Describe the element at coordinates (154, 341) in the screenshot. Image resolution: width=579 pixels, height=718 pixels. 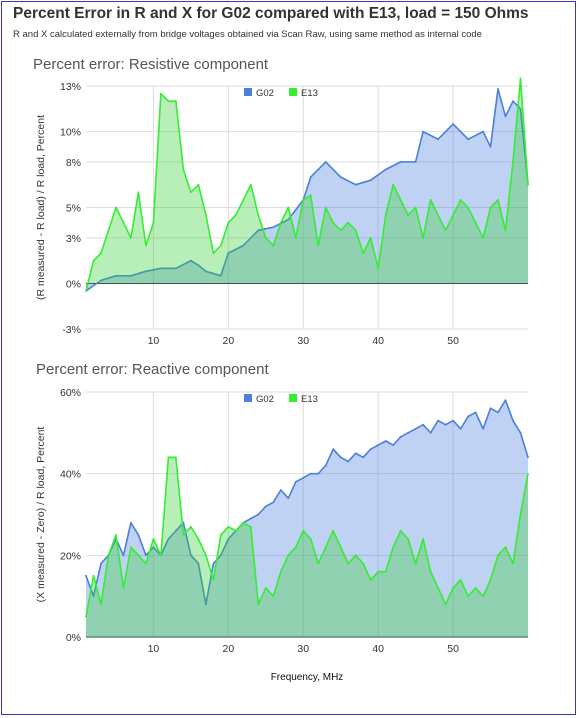
I see `x-tick-label: 10` at that location.